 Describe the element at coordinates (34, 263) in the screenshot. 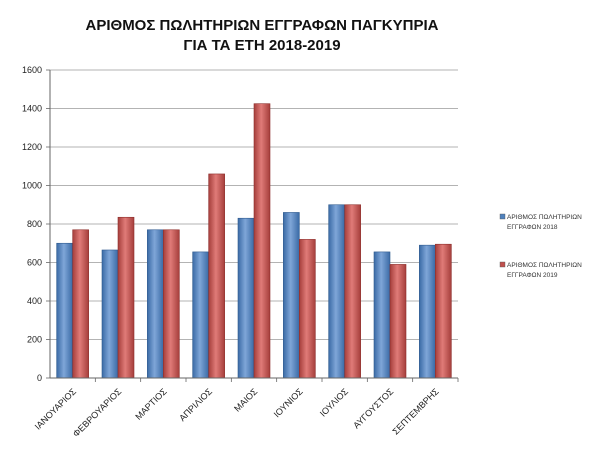

I see `y-tick-label: 600` at that location.